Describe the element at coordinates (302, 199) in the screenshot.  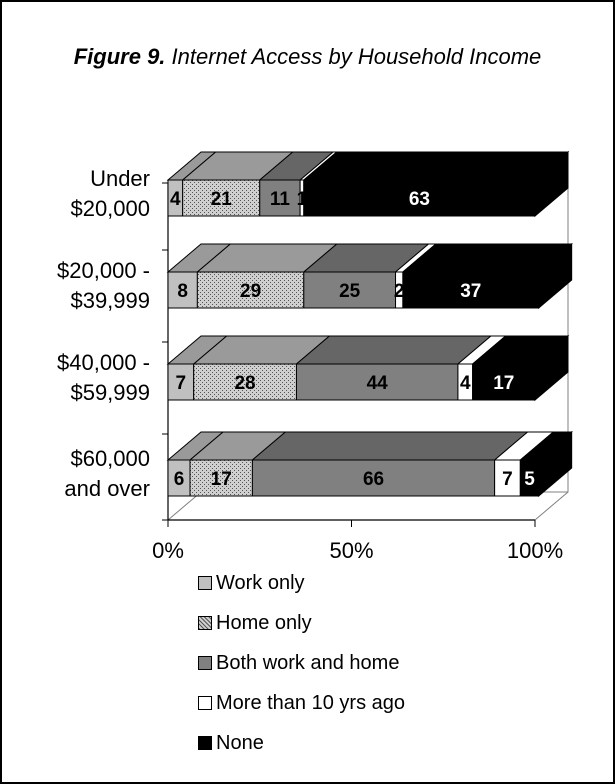
I see `data-label: 1` at that location.